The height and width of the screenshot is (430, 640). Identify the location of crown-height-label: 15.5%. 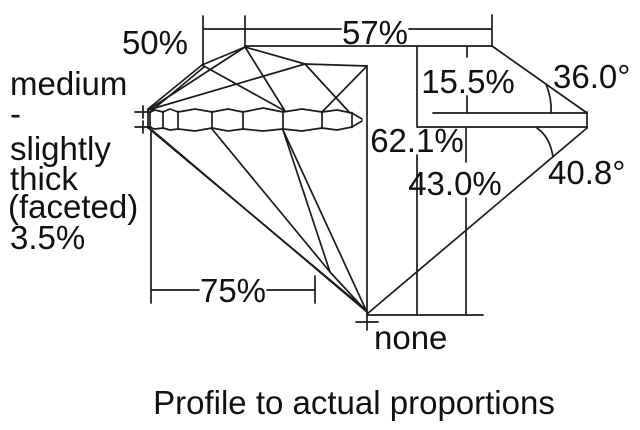
(468, 81).